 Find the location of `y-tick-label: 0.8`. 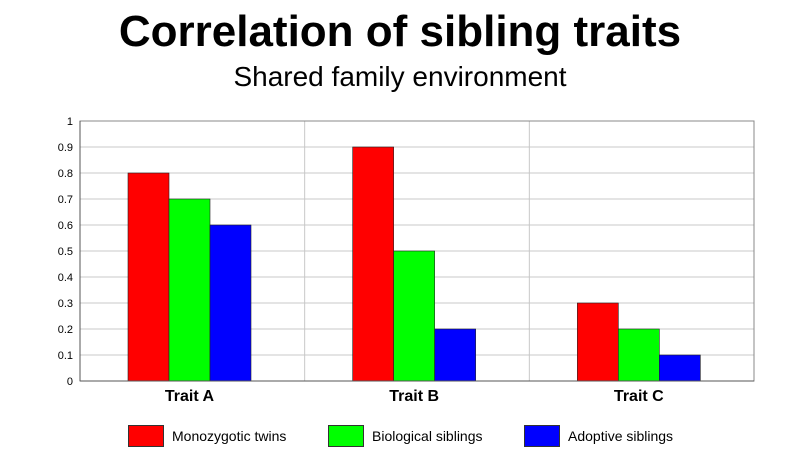

y-tick-label: 0.8 is located at coordinates (65, 174).